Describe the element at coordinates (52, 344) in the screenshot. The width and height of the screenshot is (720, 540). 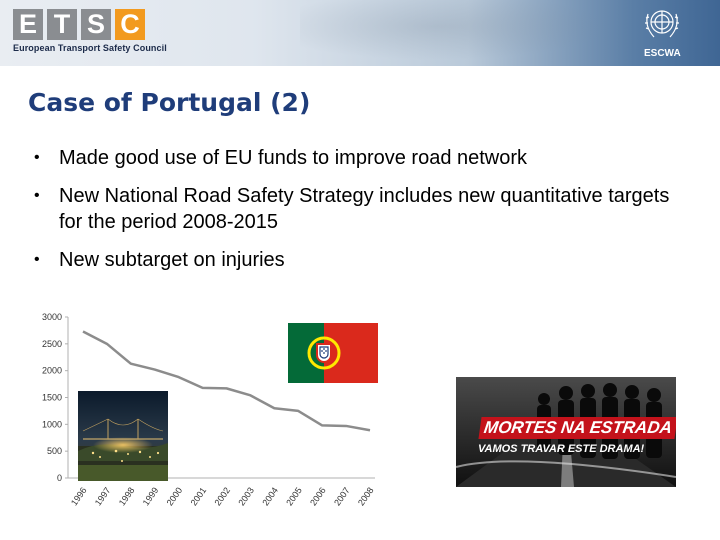
I see `y-tick-label: 2500` at that location.